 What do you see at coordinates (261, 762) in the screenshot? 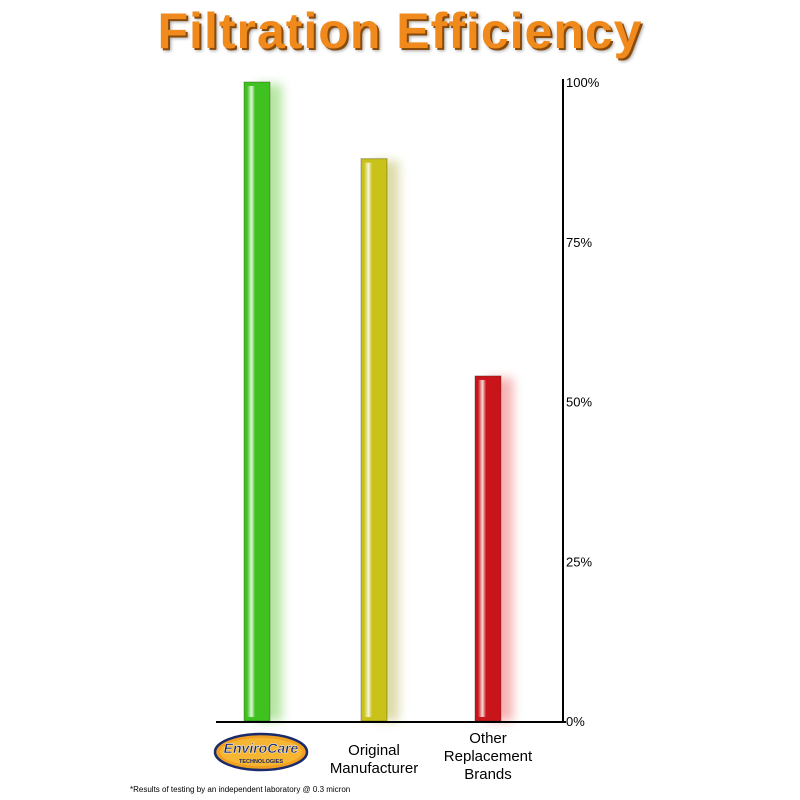
I see `svg-text: TECHNOLOGIES` at bounding box center [261, 762].